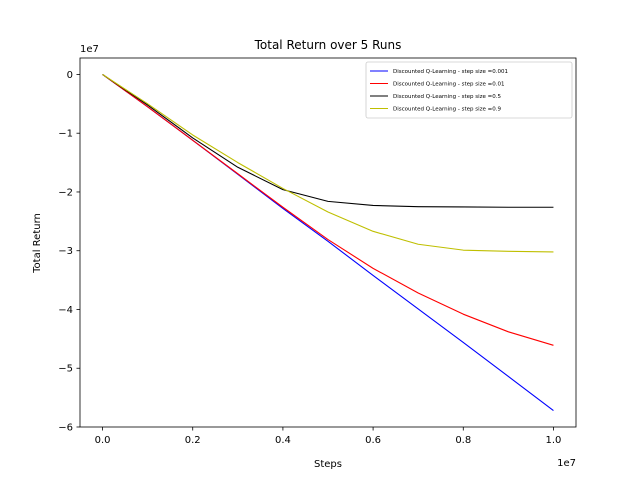 The image size is (640, 480). I want to click on x-axis-offset-label: 1e7, so click(566, 463).